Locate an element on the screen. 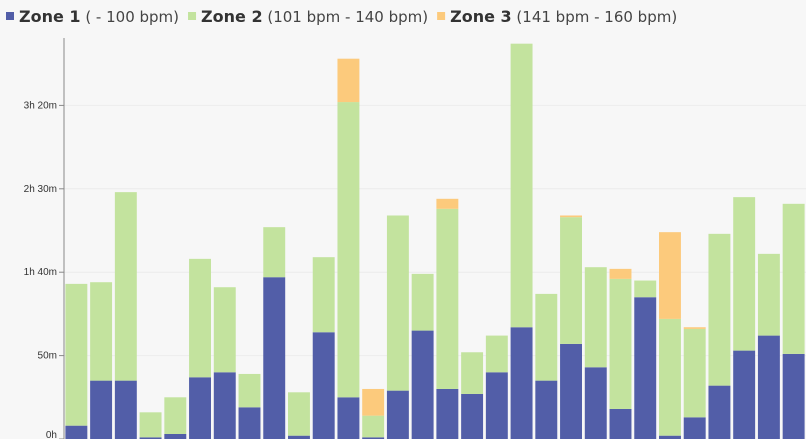 This screenshot has height=439, width=806. y-axis: 0h 50m 1h 40m 2h 30m 3h 20m is located at coordinates (44, 238).